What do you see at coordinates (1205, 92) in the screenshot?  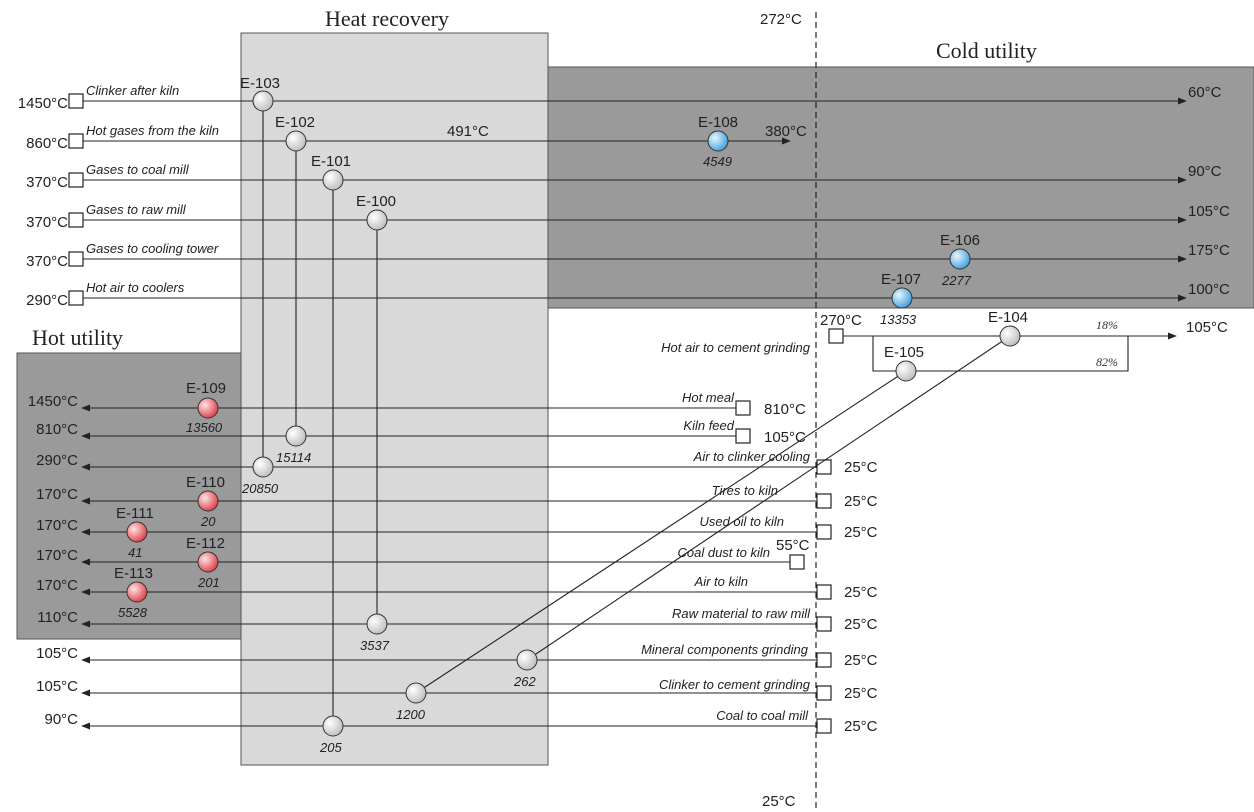 I see `stream-outlet-temp: 60°C` at bounding box center [1205, 92].